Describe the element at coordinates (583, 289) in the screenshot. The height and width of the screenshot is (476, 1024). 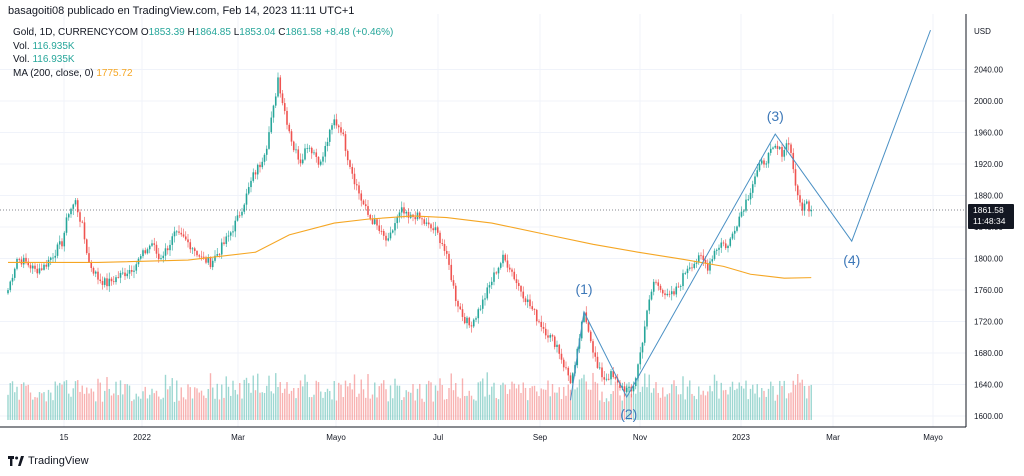
I see `wave-label: (1)` at that location.